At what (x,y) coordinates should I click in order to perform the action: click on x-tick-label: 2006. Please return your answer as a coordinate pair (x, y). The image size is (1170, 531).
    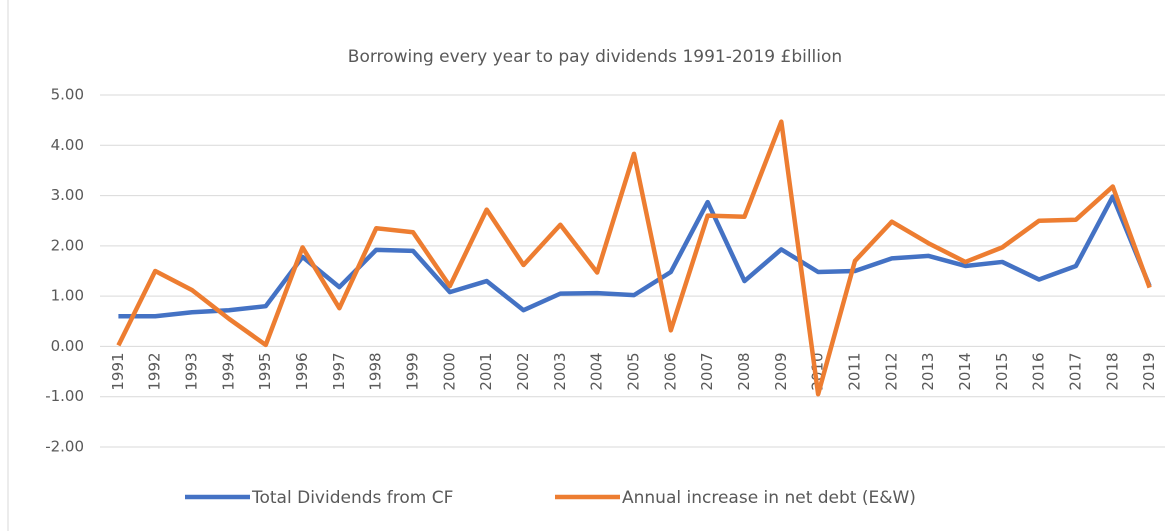
    Looking at the image, I should click on (670, 371).